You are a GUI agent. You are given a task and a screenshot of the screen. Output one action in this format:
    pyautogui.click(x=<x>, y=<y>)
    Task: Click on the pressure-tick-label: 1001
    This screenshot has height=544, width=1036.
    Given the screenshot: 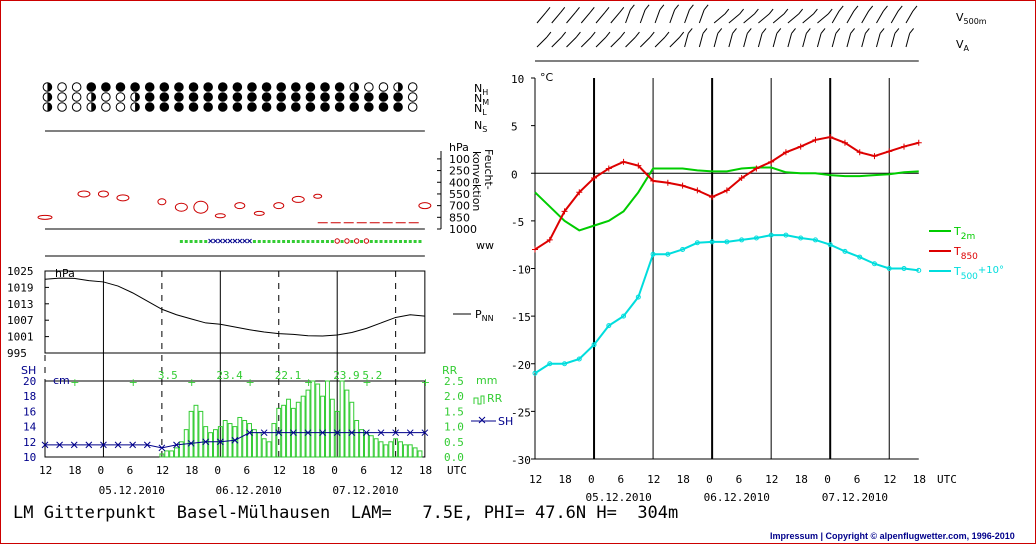 What is the action you would take?
    pyautogui.click(x=20, y=337)
    